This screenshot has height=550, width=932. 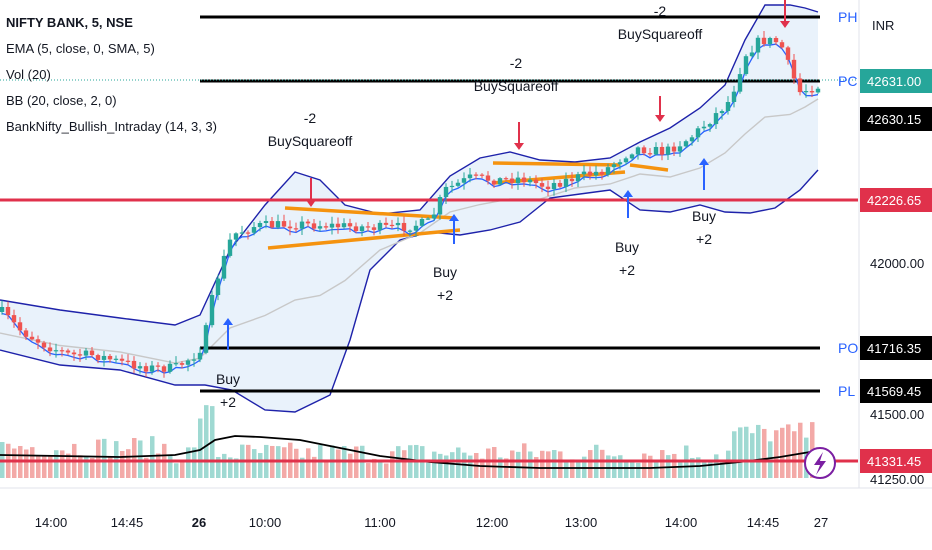 What do you see at coordinates (364, 239) in the screenshot?
I see `trend-channel-line` at bounding box center [364, 239].